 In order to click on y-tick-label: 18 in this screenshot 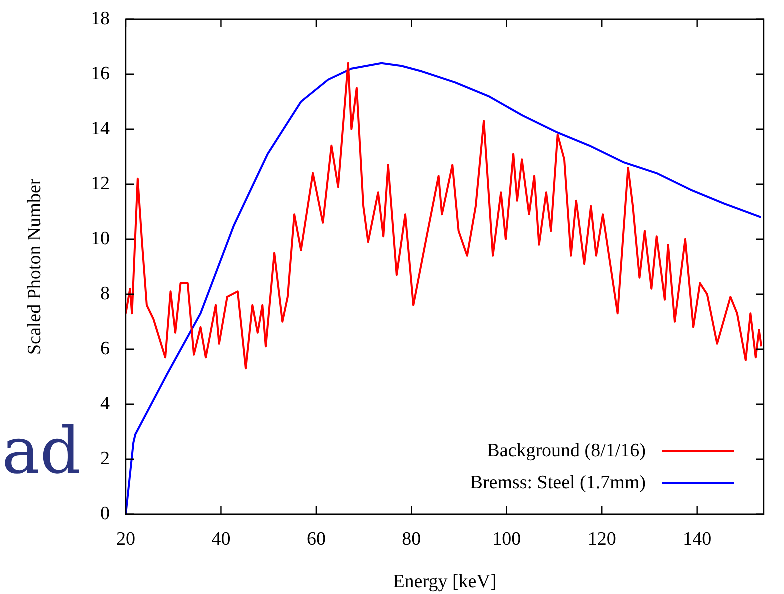, I will do `click(100, 19)`.